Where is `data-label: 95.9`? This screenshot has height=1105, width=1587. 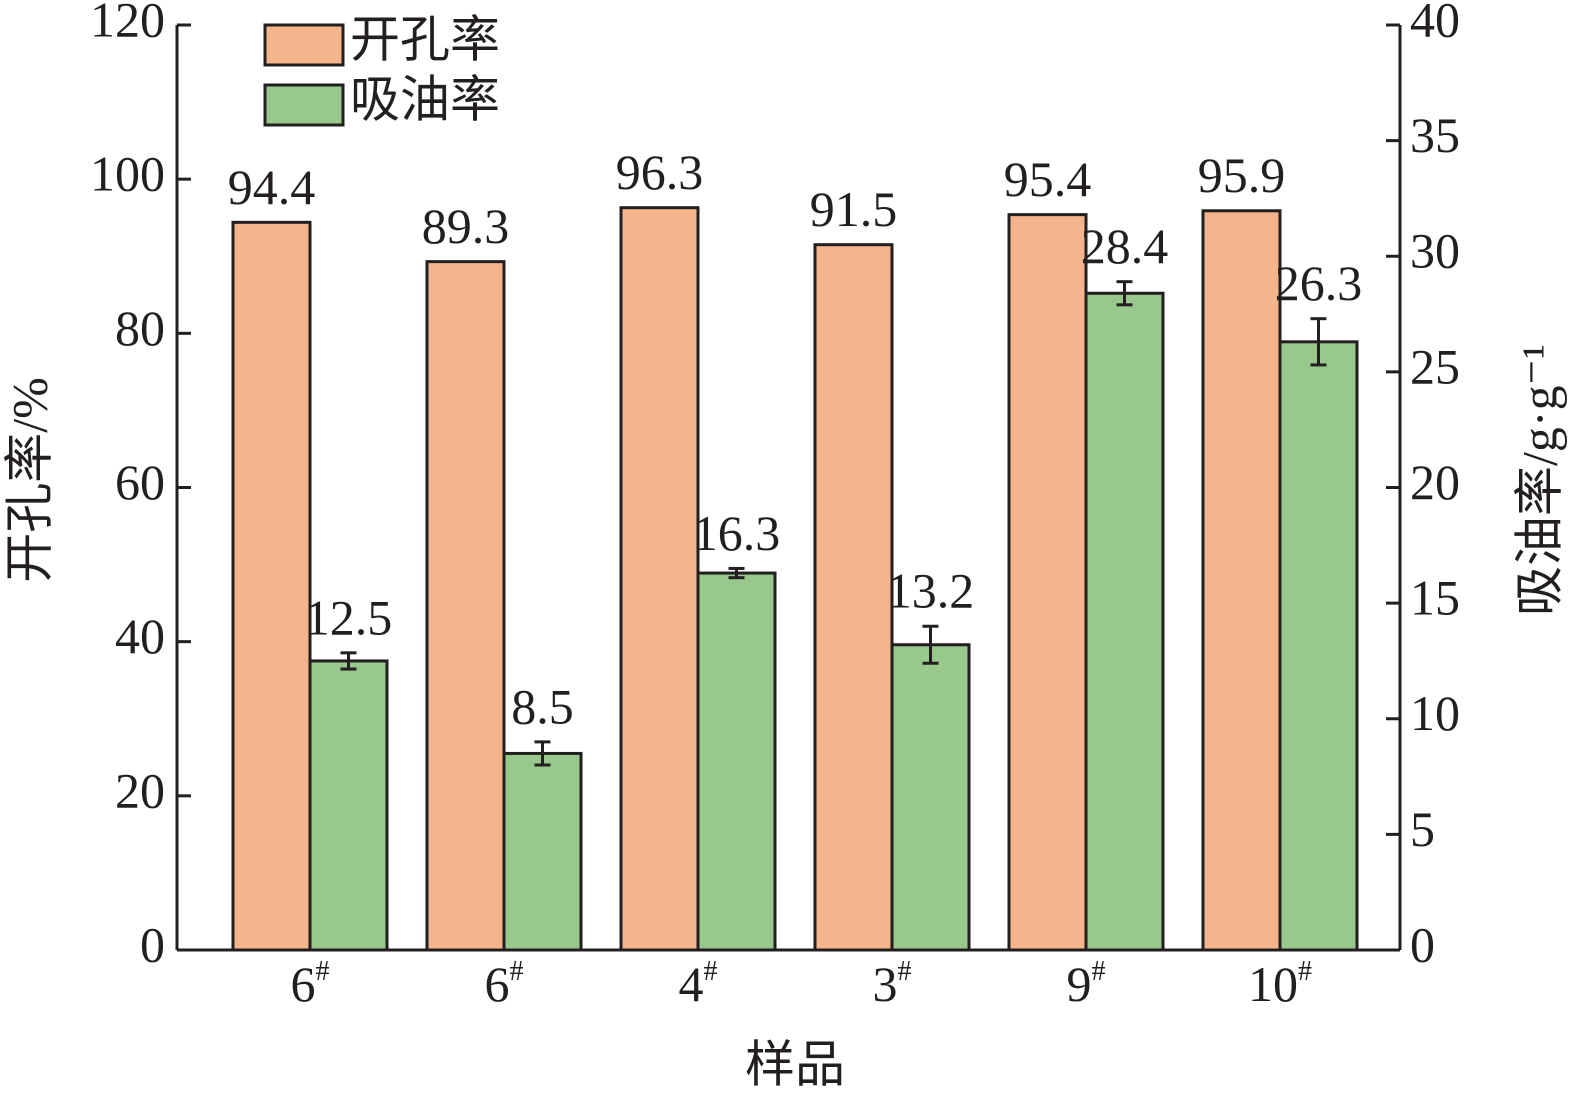
data-label: 95.9 is located at coordinates (1242, 175).